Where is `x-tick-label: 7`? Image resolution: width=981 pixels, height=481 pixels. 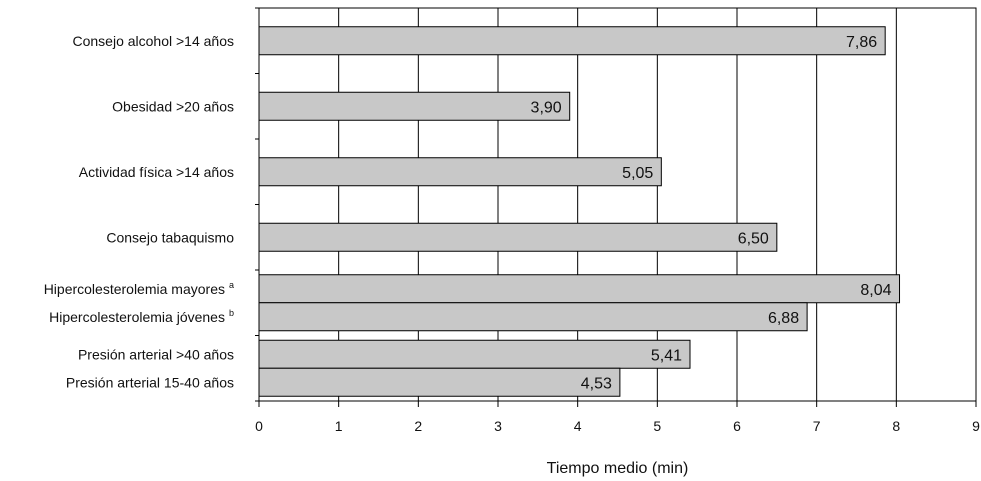
x-tick-label: 7 is located at coordinates (817, 426).